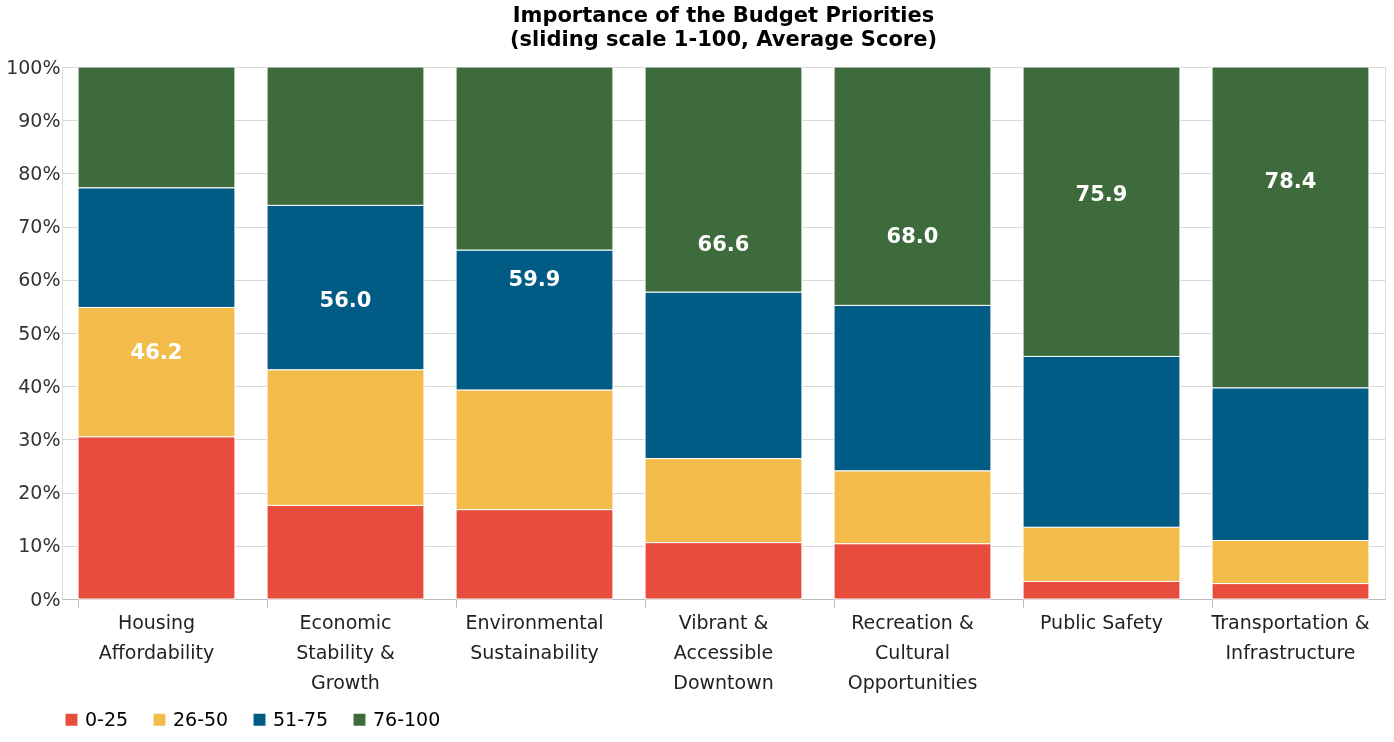  What do you see at coordinates (39, 172) in the screenshot?
I see `y-tick-label: 80%` at bounding box center [39, 172].